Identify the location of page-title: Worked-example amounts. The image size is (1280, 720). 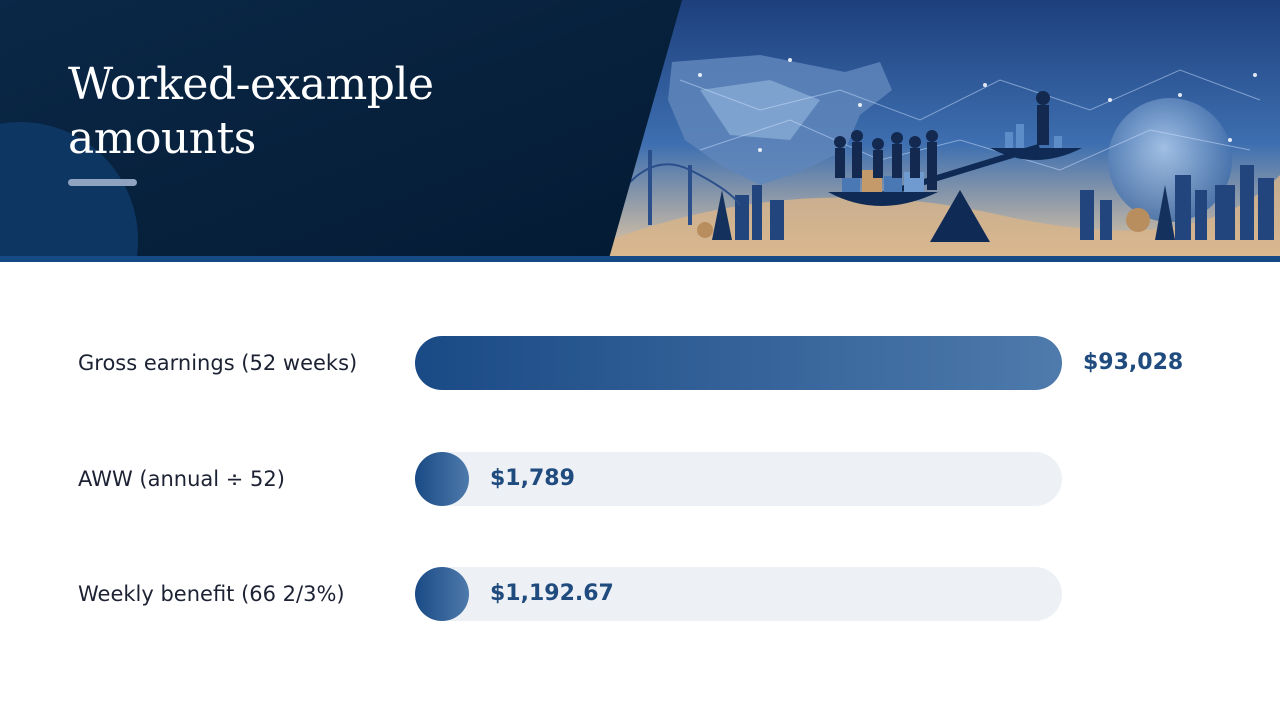
(251, 111).